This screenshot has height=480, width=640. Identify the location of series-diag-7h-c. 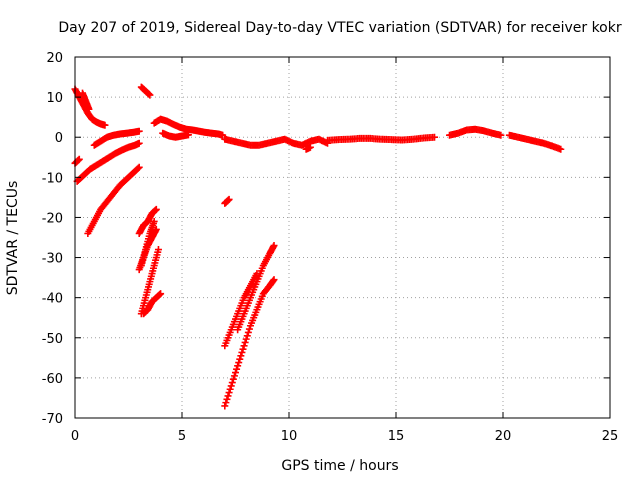
(256, 288).